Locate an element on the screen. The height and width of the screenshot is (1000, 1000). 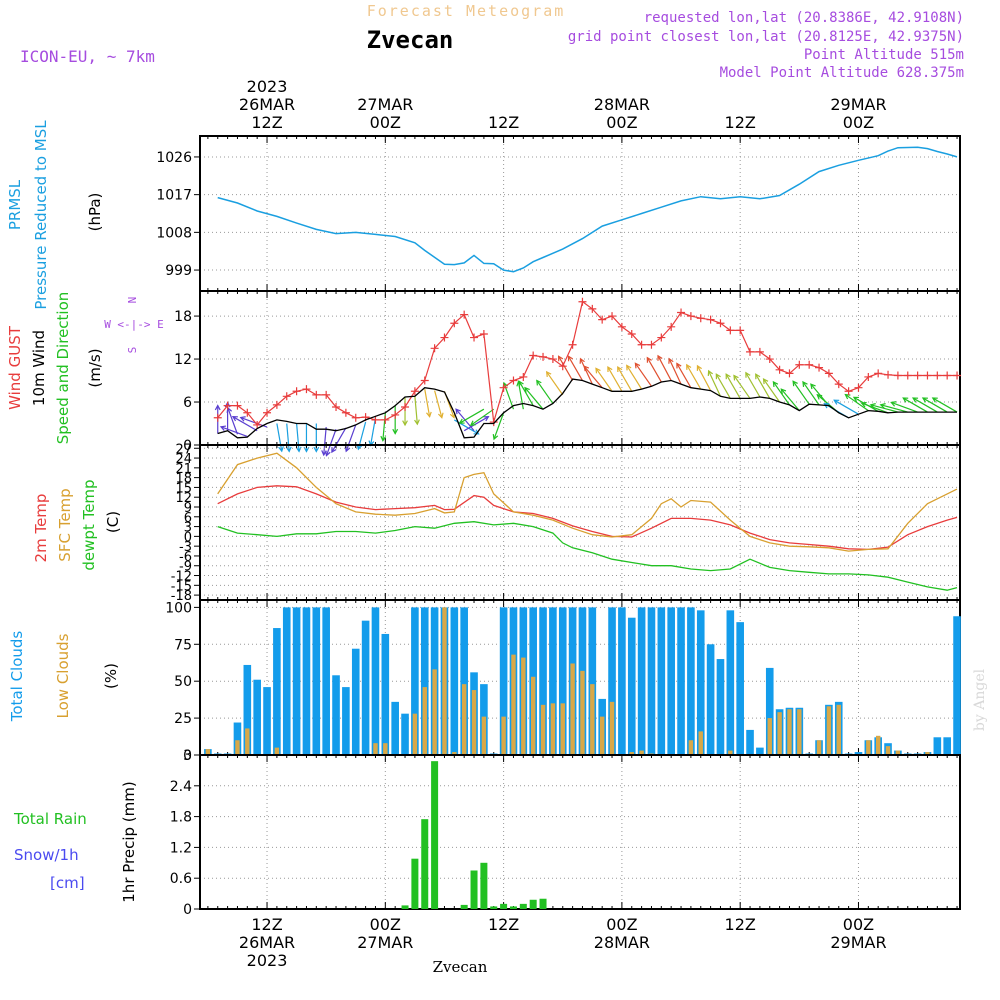
wind-unit: (m/s) is located at coordinates (95, 367).